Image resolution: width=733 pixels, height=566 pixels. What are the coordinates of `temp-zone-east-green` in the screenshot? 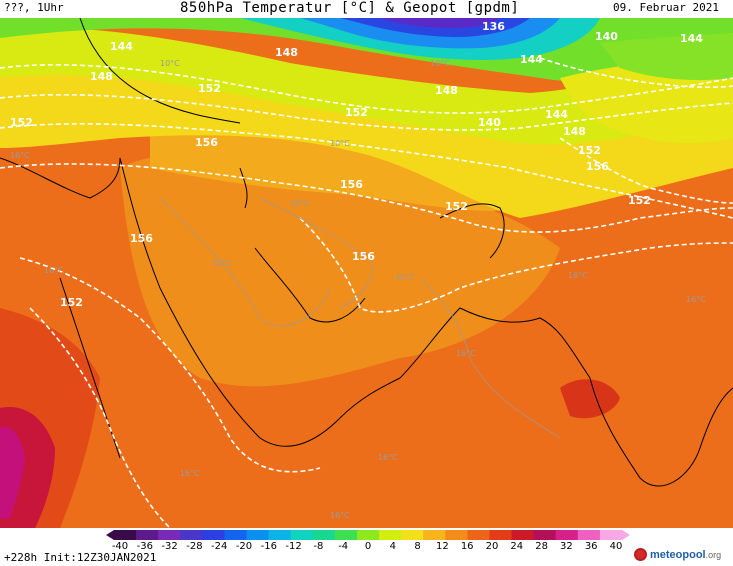 It's located at (666, 56).